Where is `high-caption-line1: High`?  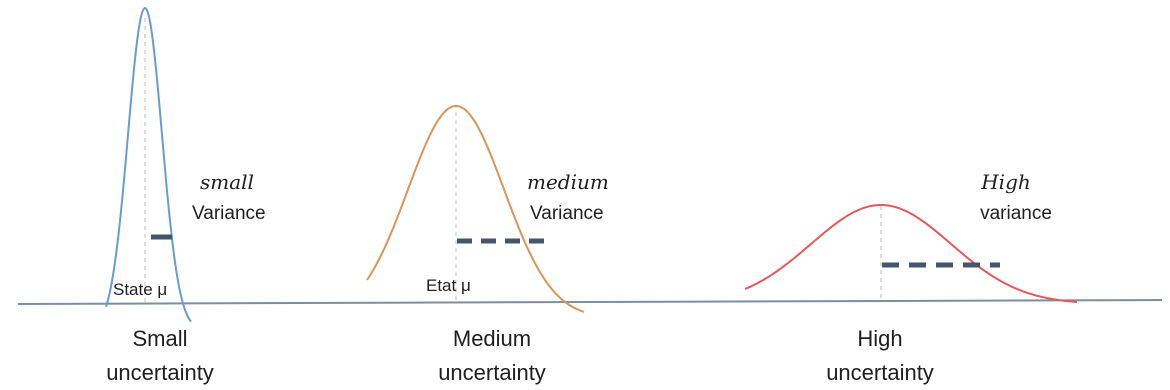 high-caption-line1: High is located at coordinates (879, 338).